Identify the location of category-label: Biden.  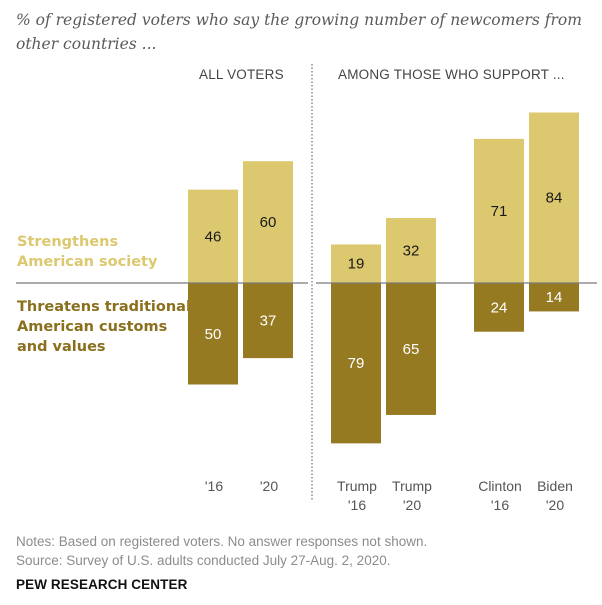
(555, 486).